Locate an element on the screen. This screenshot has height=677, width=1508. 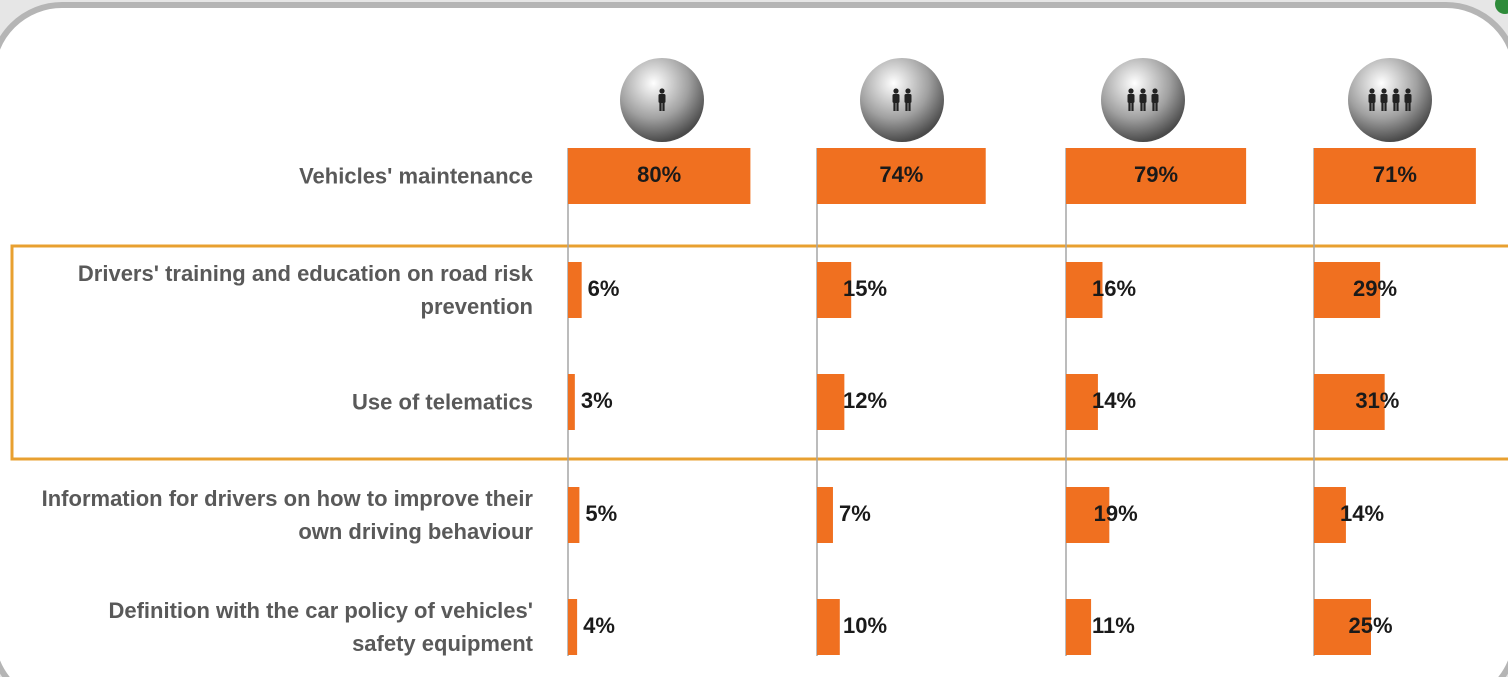
value-label: 7% is located at coordinates (855, 513).